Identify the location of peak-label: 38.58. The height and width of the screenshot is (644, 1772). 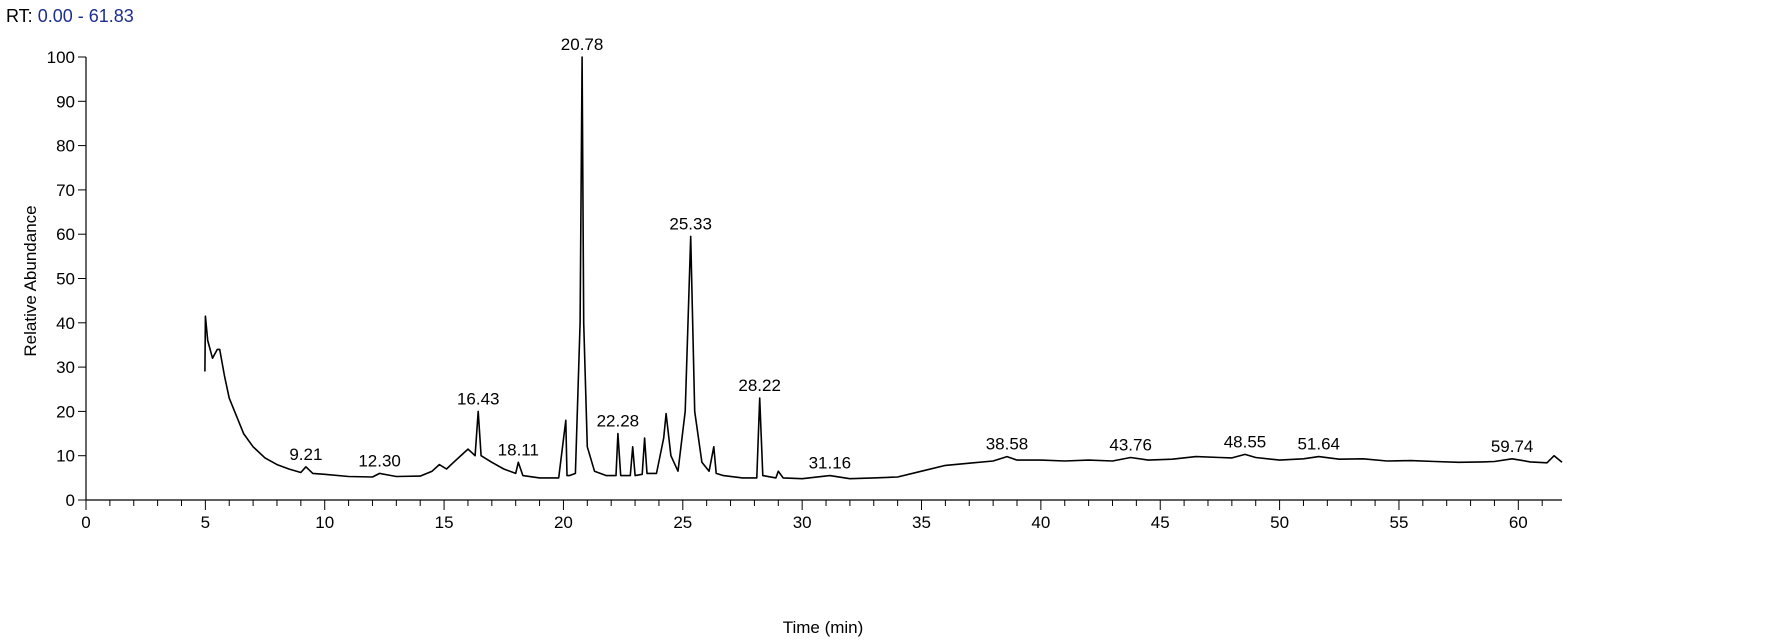
(1007, 444).